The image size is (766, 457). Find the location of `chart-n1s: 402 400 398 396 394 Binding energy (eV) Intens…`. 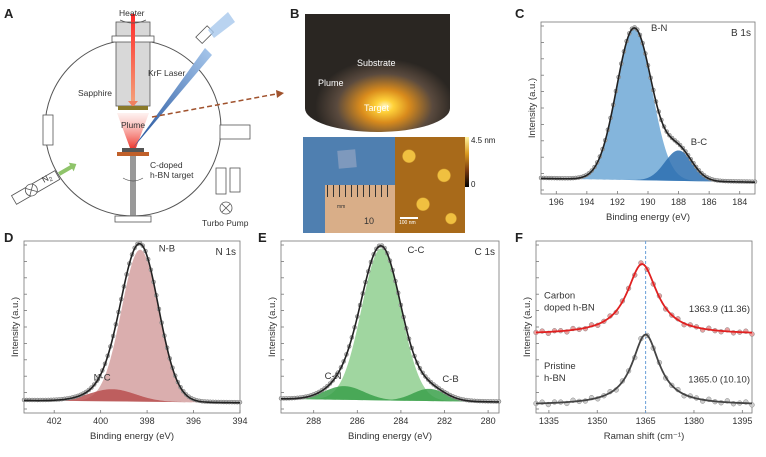

chart-n1s: 402 400 398 396 394 Binding energy (eV) Intens… is located at coordinates (129, 341).